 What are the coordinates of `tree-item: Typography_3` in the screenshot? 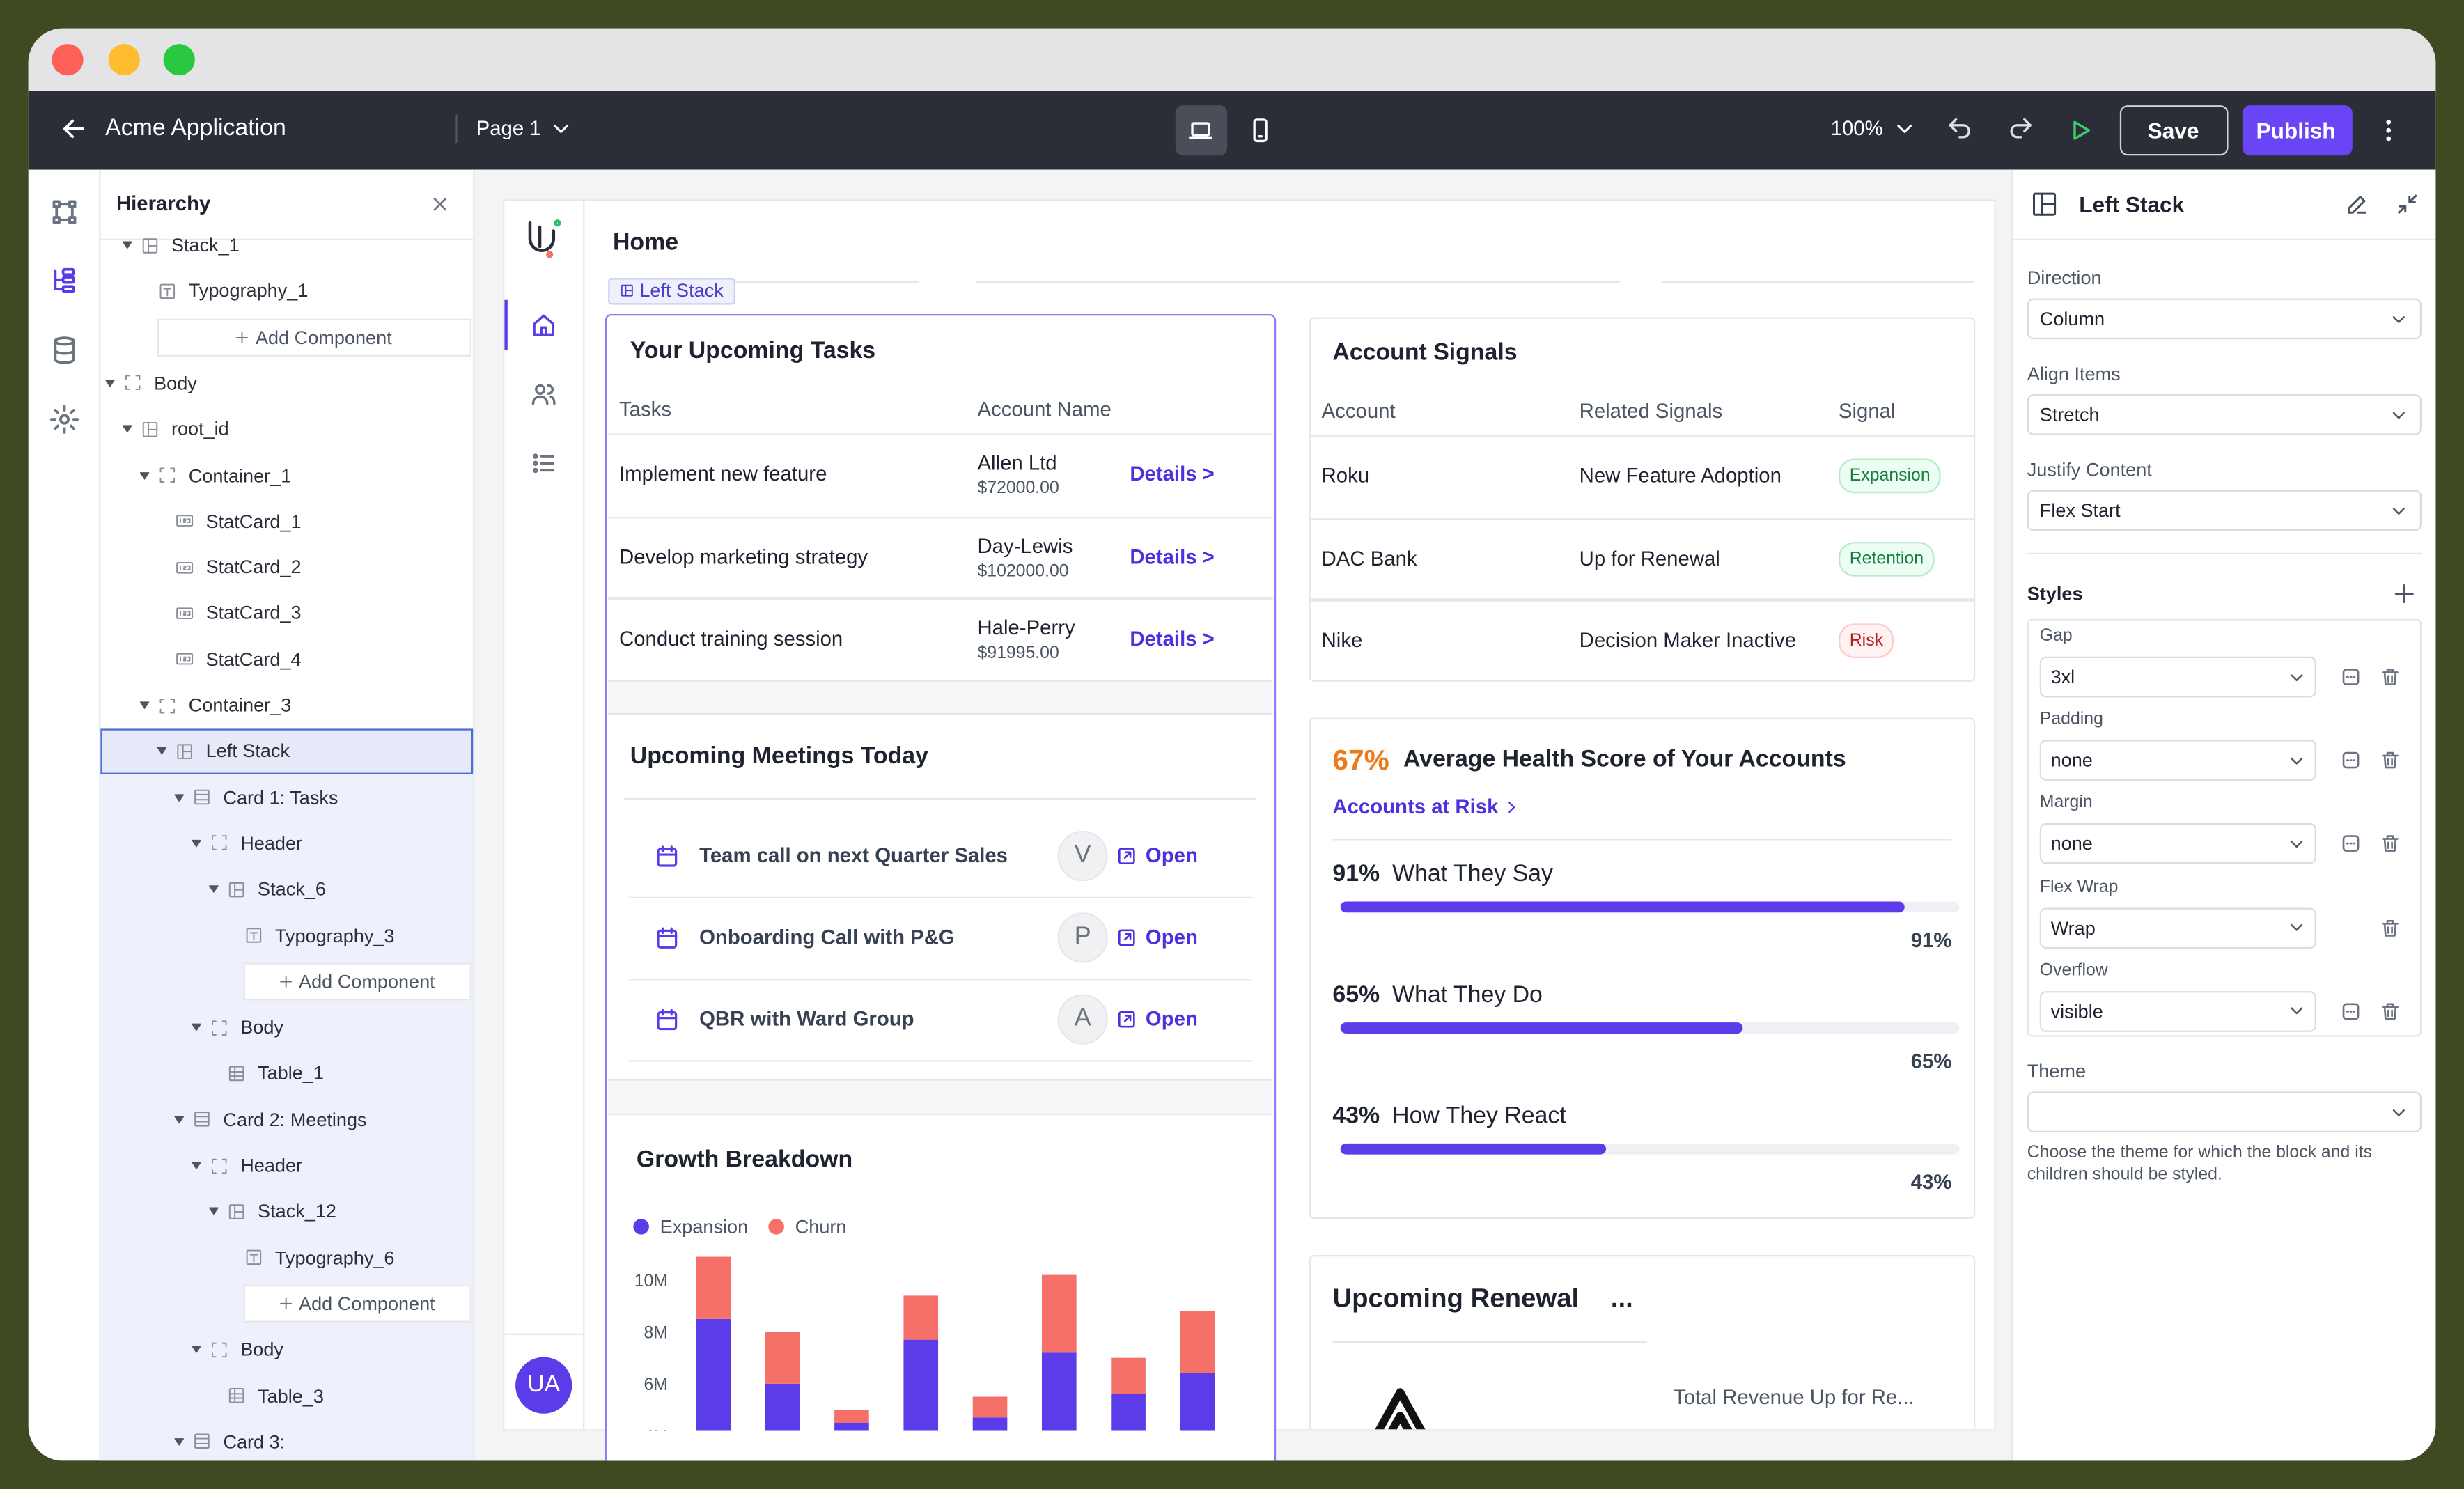 It's located at (334, 935).